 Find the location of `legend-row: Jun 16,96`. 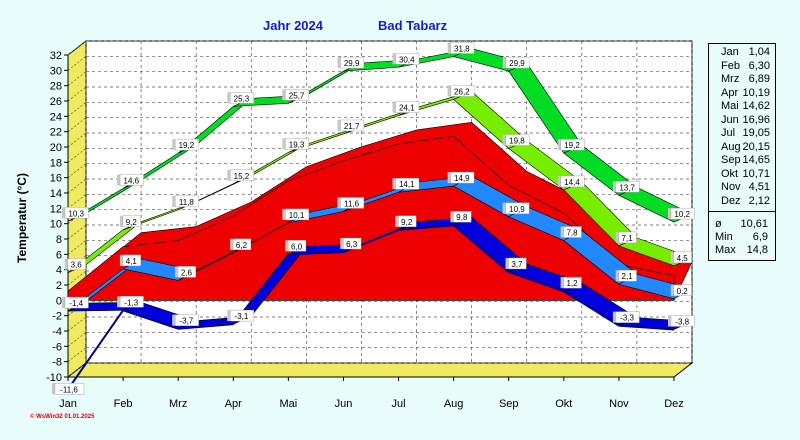

legend-row: Jun 16,96 is located at coordinates (742, 120).